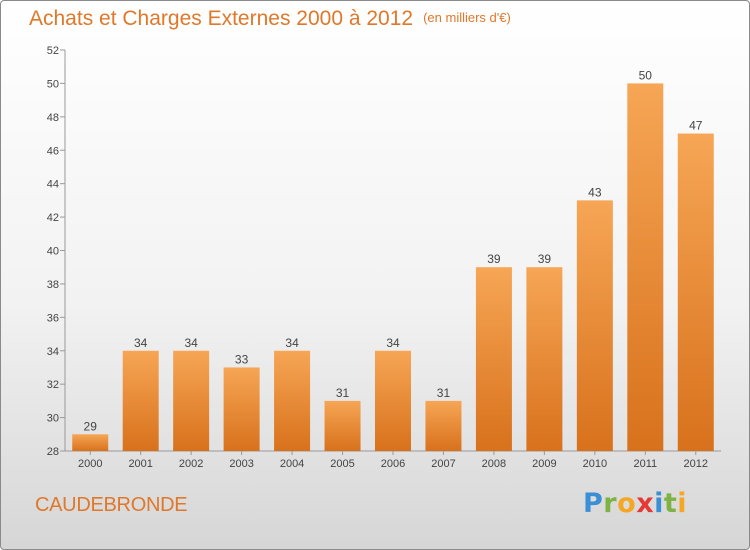 This screenshot has height=550, width=750. Describe the element at coordinates (696, 464) in the screenshot. I see `x-tick-label: 2012` at that location.